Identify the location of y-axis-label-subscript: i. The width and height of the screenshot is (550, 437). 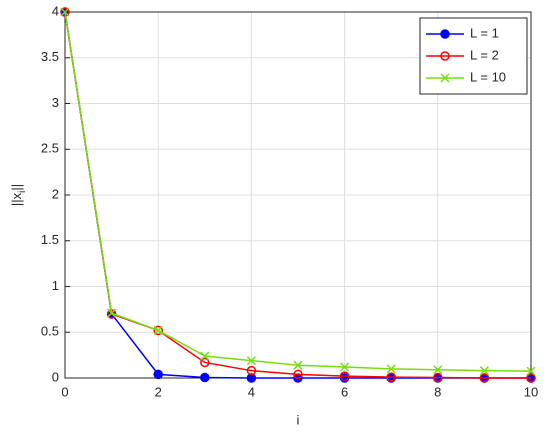
(22, 192).